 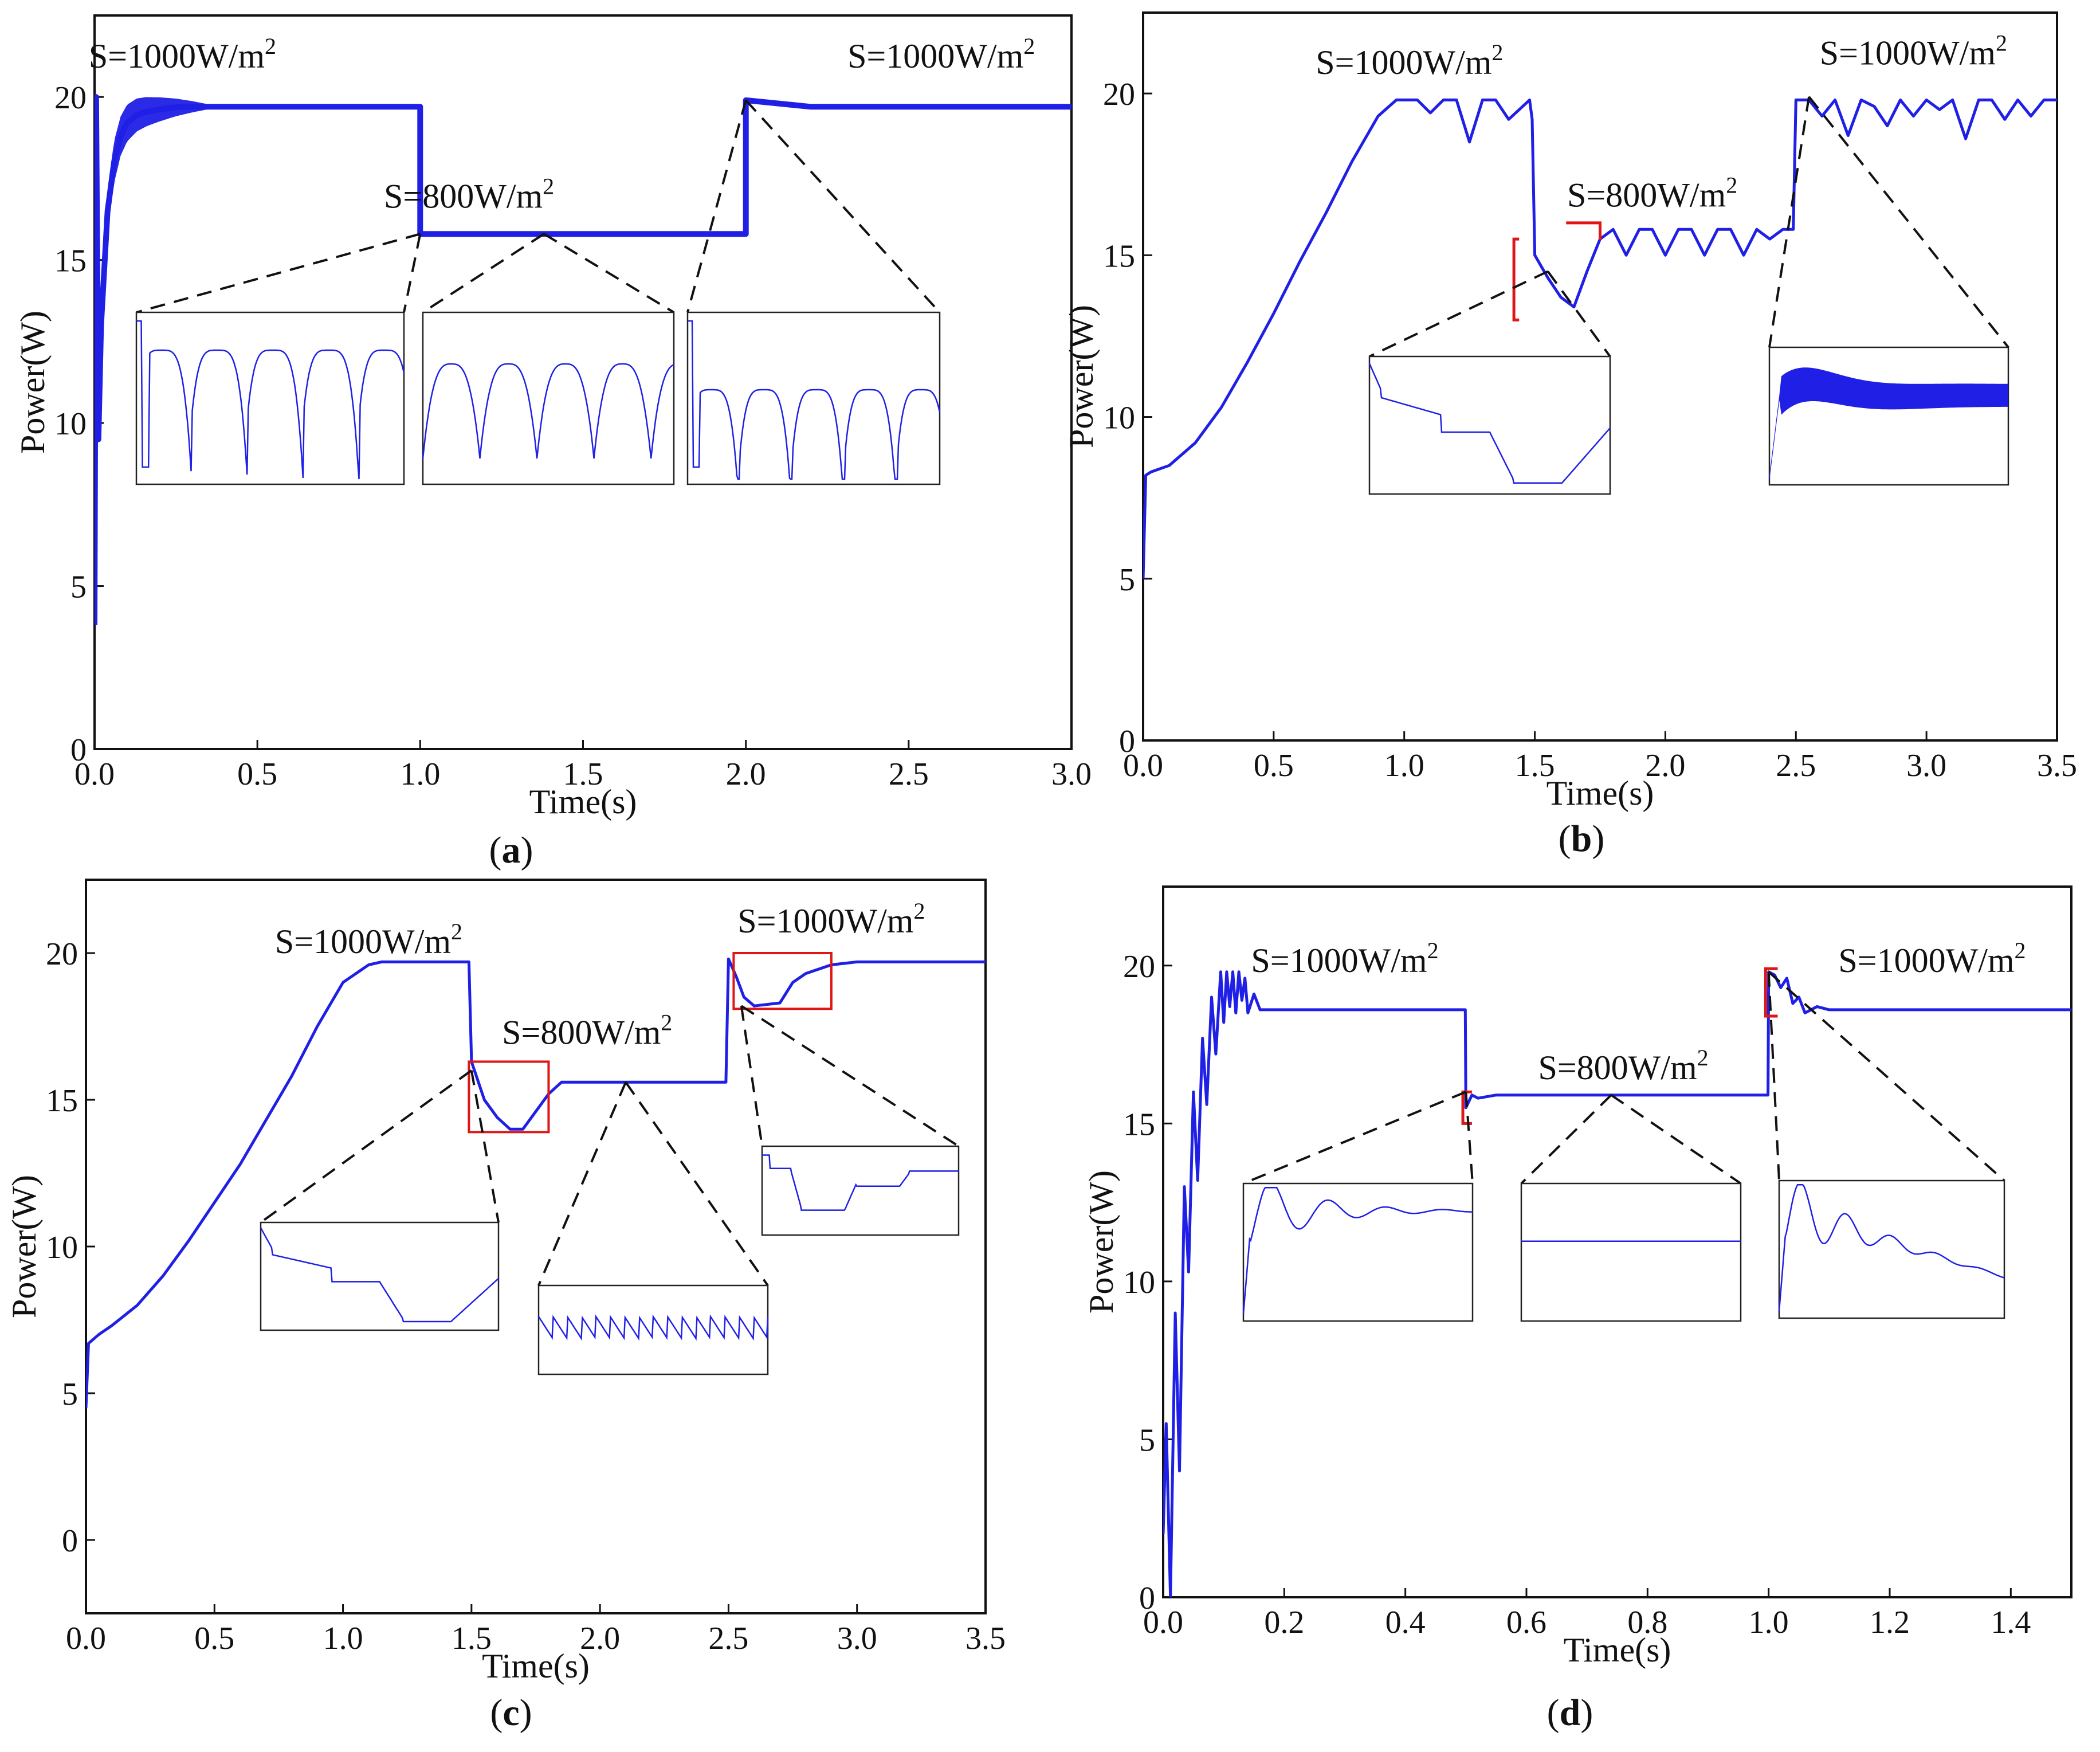 I want to click on x-tick-label: 2.5, so click(x=909, y=774).